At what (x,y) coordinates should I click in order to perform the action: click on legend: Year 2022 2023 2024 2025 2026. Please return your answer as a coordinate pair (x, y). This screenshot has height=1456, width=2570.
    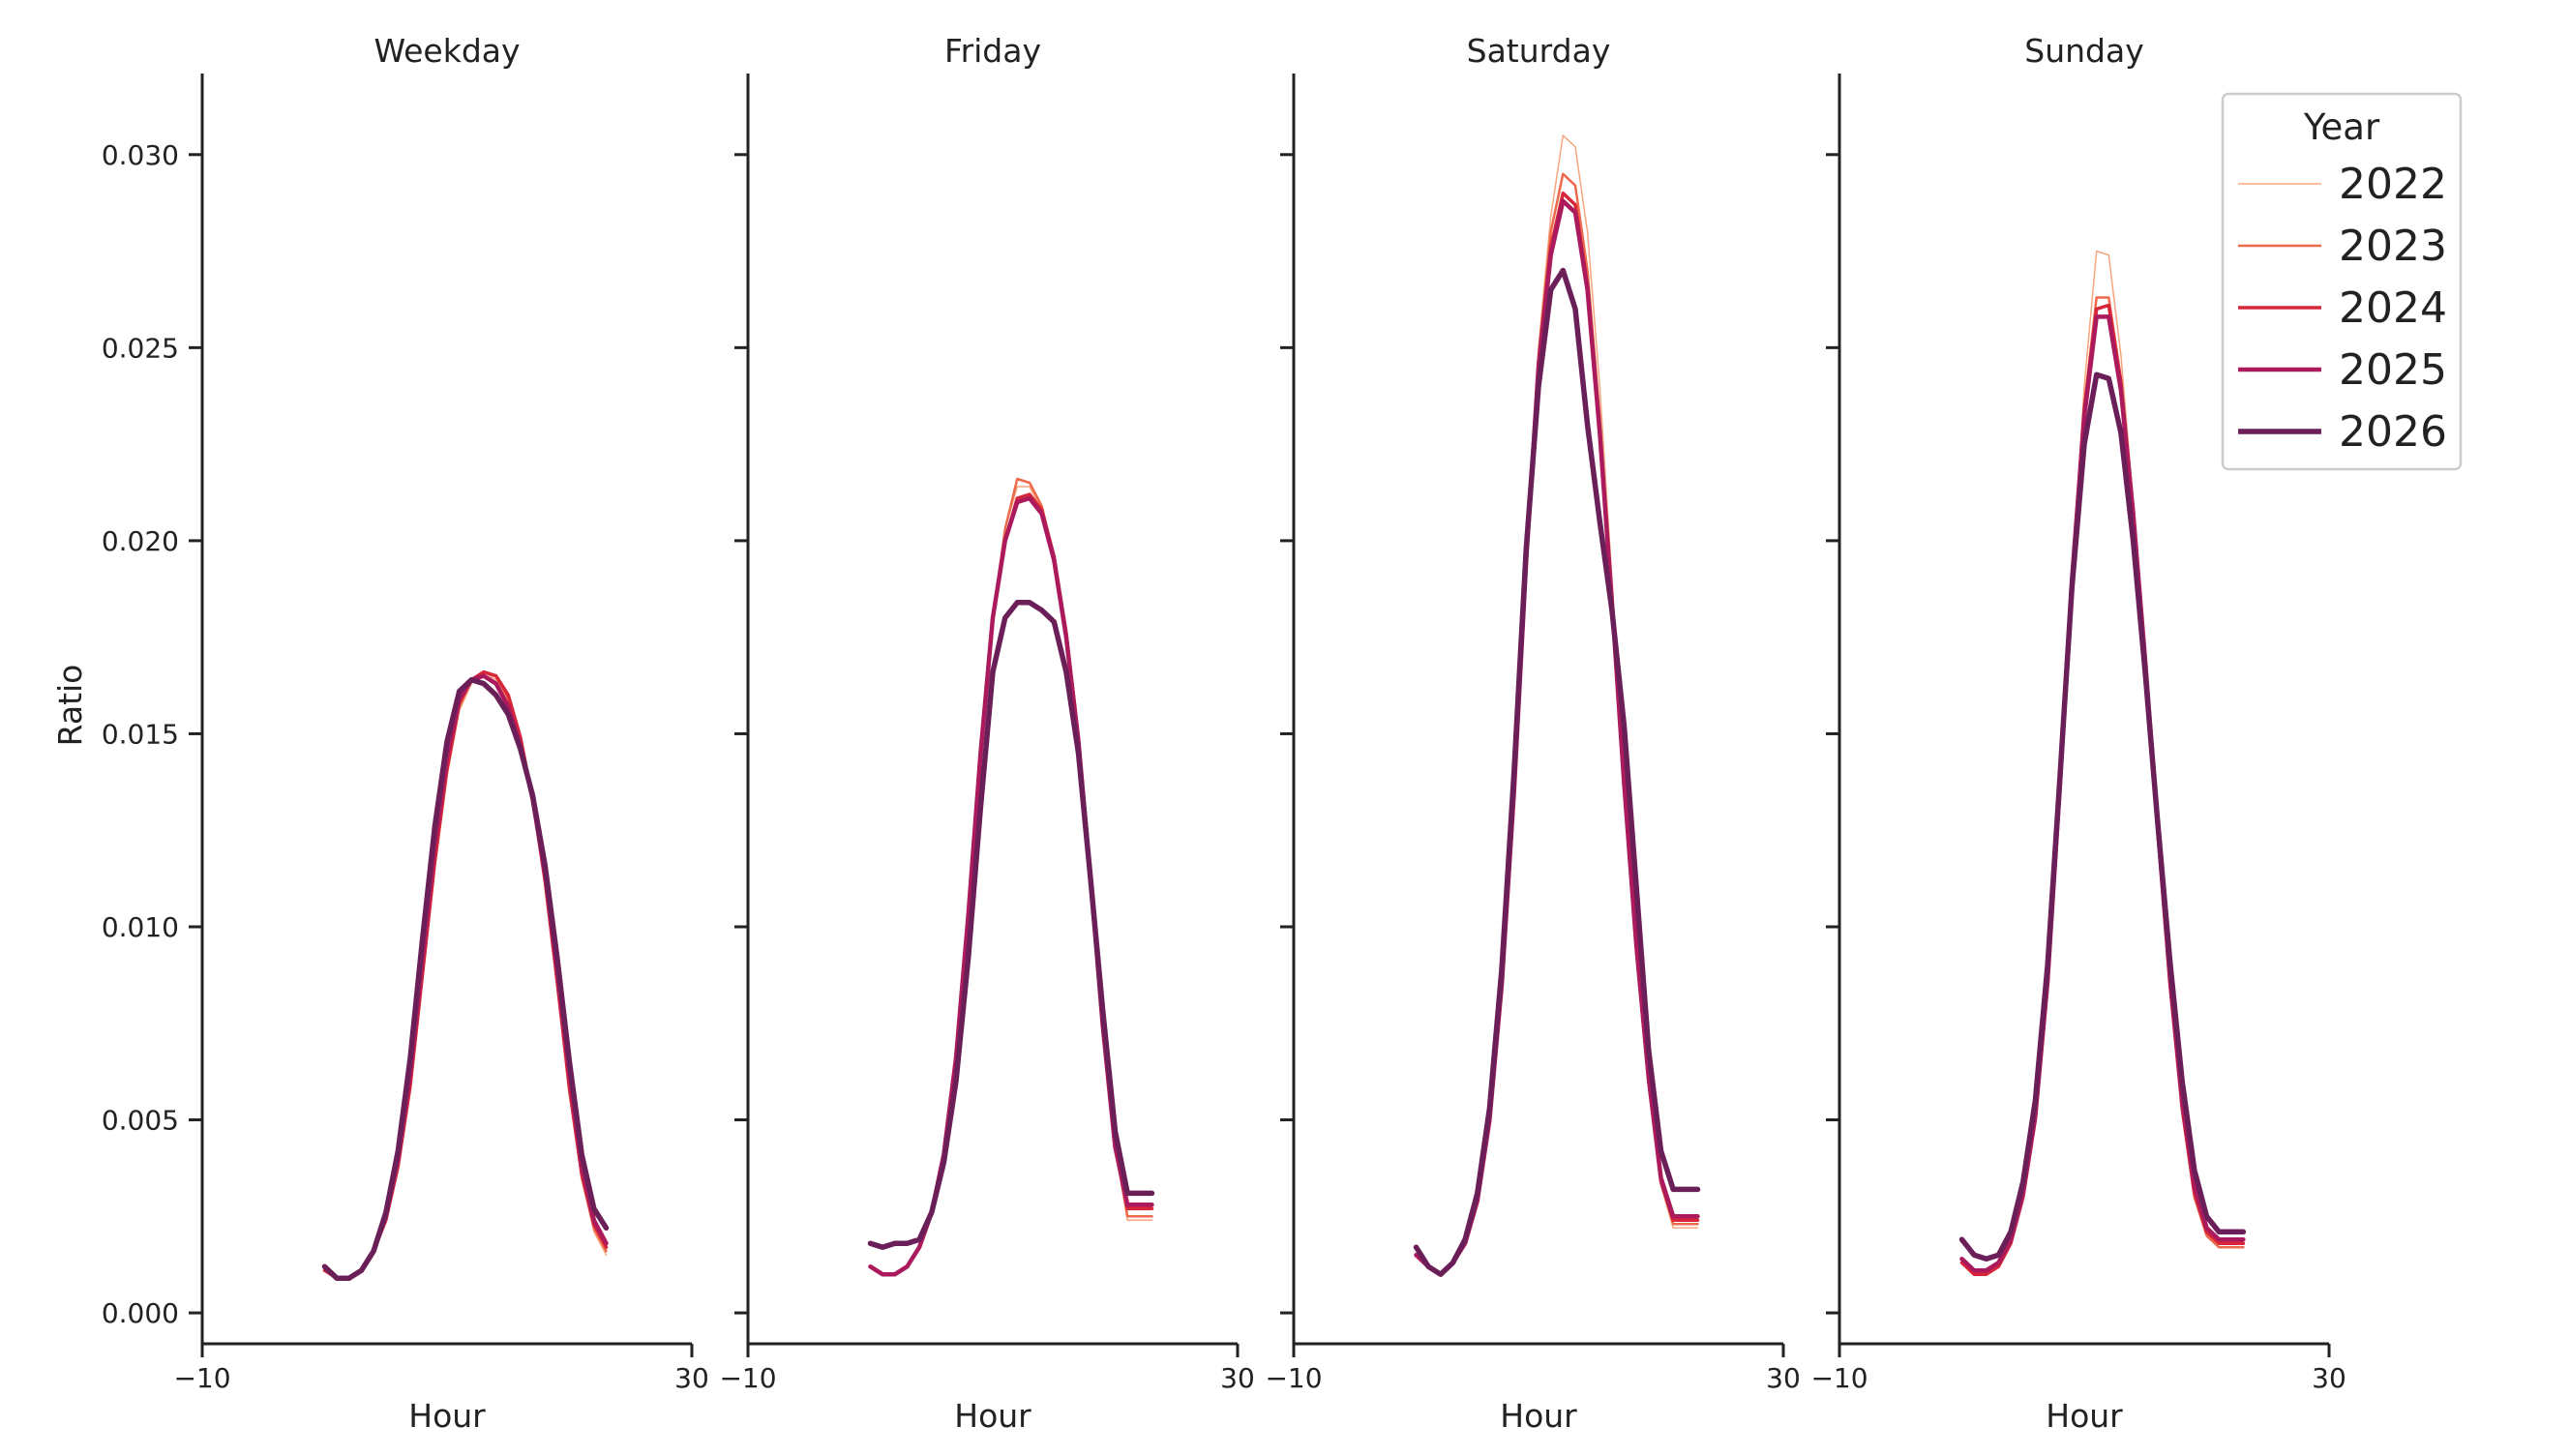
    Looking at the image, I should click on (2342, 282).